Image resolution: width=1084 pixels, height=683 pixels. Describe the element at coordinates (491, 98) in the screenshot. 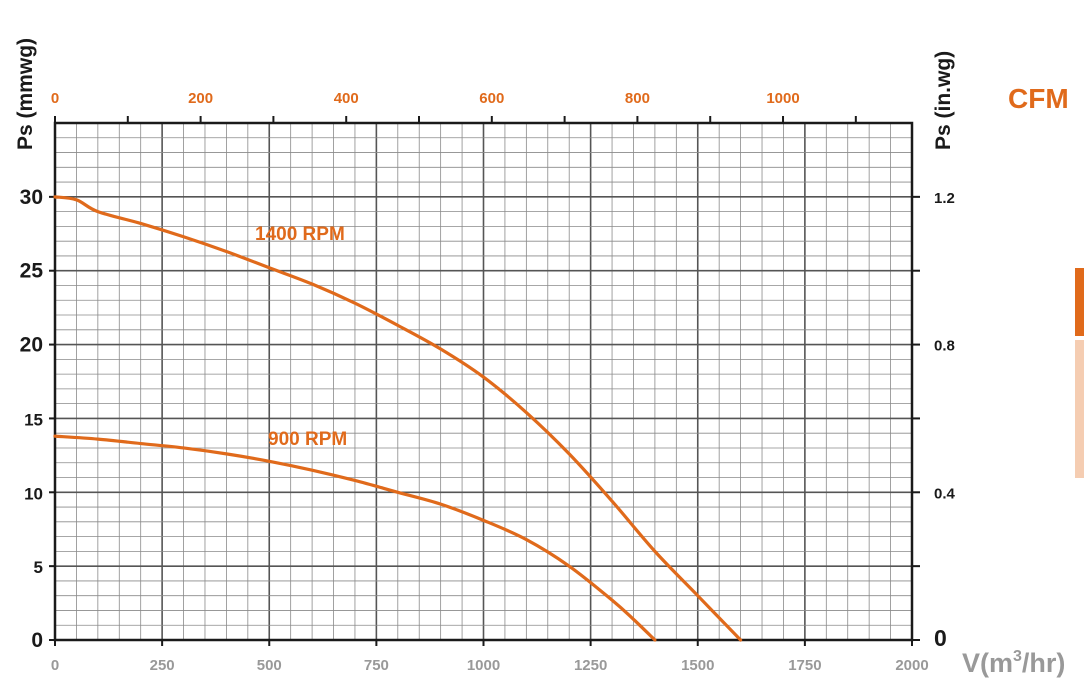

I see `cfm-tick-label: 600` at that location.